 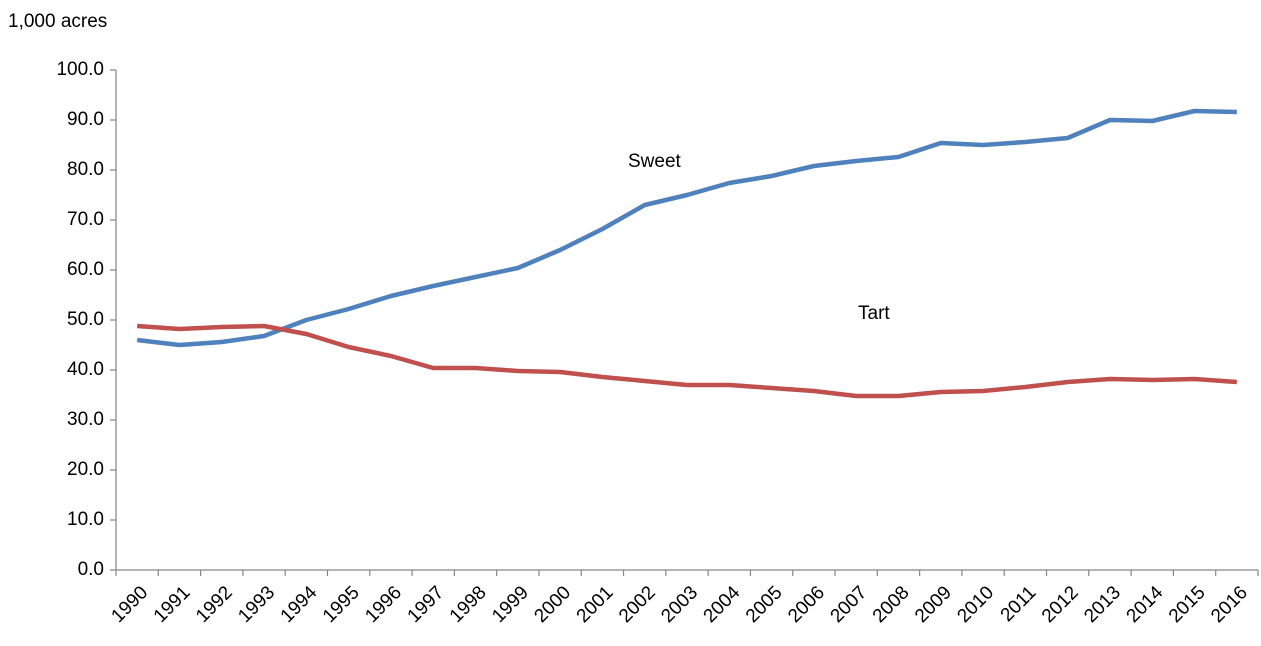 I want to click on y-tick-label: 100.0, so click(x=80, y=69).